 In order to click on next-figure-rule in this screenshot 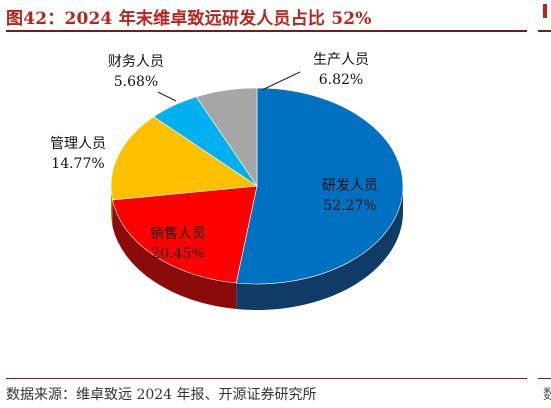, I will do `click(544, 31)`.